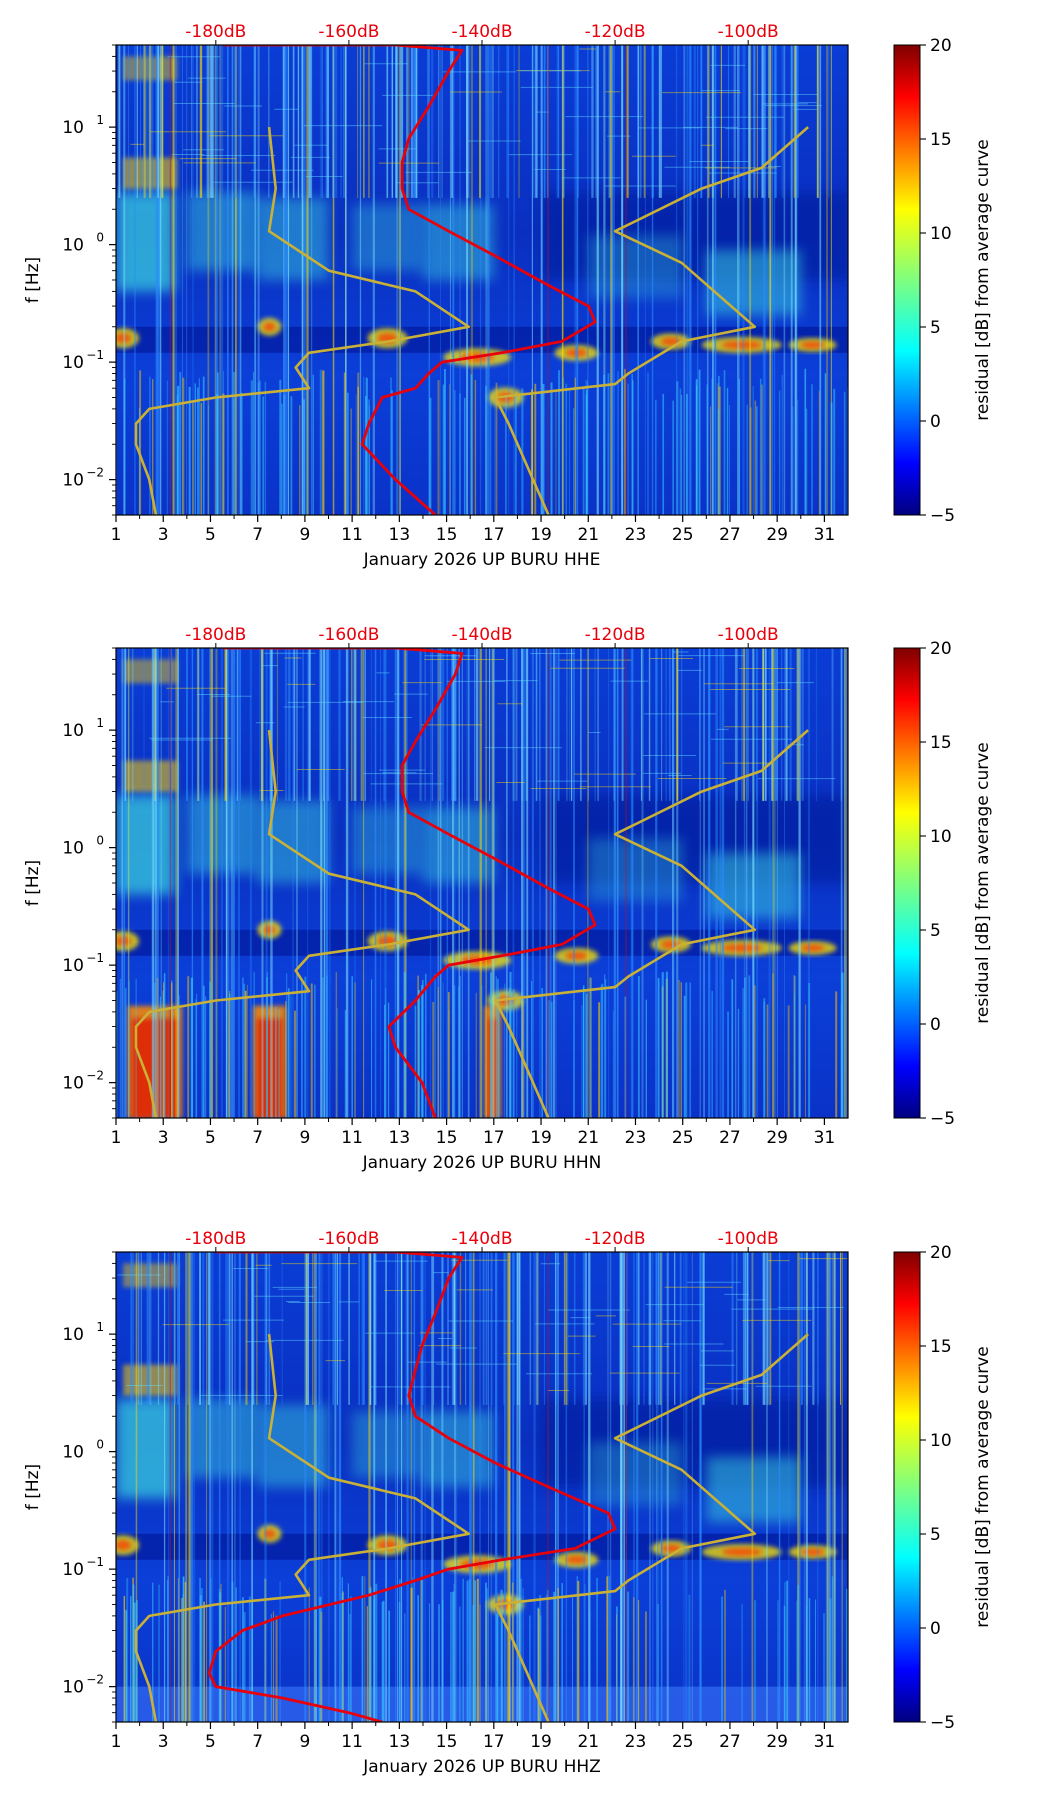 The height and width of the screenshot is (1806, 1052). What do you see at coordinates (481, 1767) in the screenshot?
I see `x-axis-label: January 2026 UP BURU HHZ` at bounding box center [481, 1767].